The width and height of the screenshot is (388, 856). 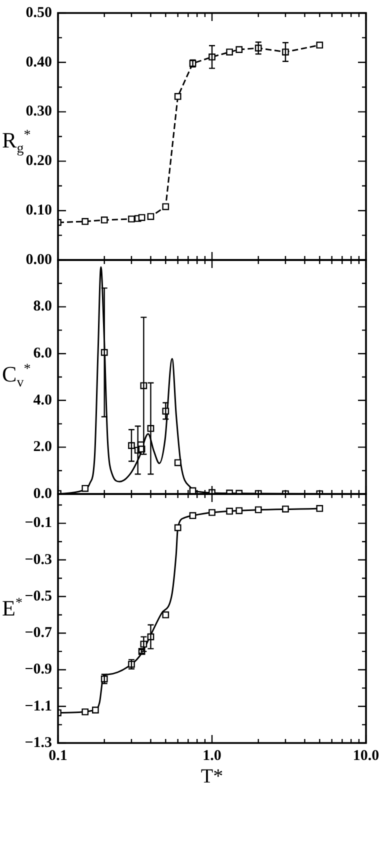 What do you see at coordinates (39, 12) in the screenshot?
I see `y-tick-label: 0.50` at bounding box center [39, 12].